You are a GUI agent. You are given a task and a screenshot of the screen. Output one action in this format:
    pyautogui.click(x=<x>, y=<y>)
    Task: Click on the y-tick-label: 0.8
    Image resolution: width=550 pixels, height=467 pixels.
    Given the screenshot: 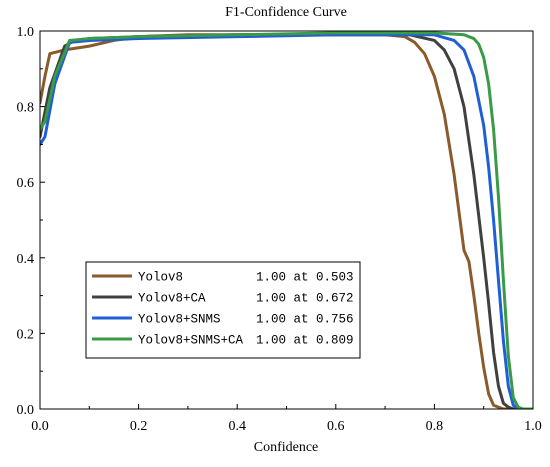 What is the action you would take?
    pyautogui.click(x=26, y=108)
    